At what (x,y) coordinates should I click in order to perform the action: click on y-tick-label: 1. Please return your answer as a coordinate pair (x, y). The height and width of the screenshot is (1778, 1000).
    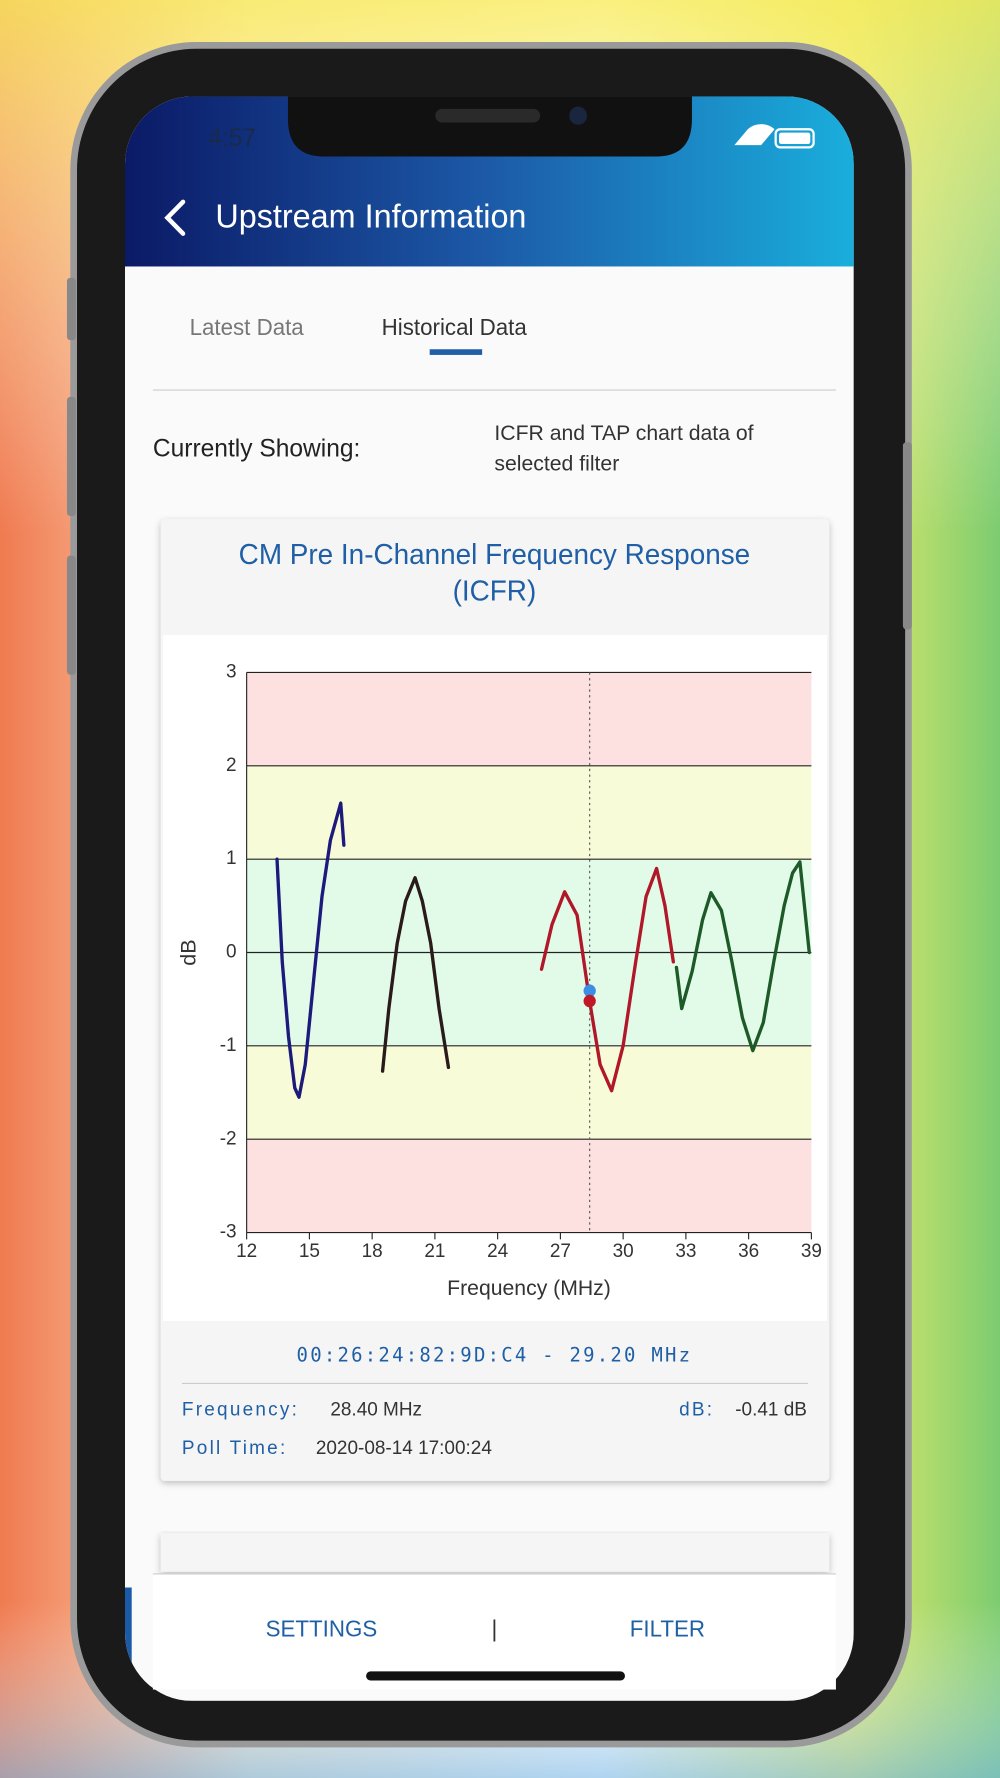
    Looking at the image, I should click on (231, 858).